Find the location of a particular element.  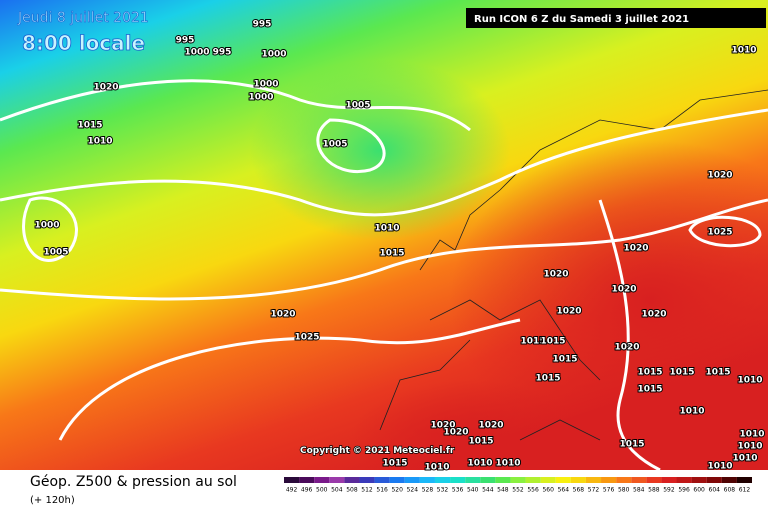

run-info: Run ICON 6 Z du Samedi 3 juillet 2021 is located at coordinates (581, 19).